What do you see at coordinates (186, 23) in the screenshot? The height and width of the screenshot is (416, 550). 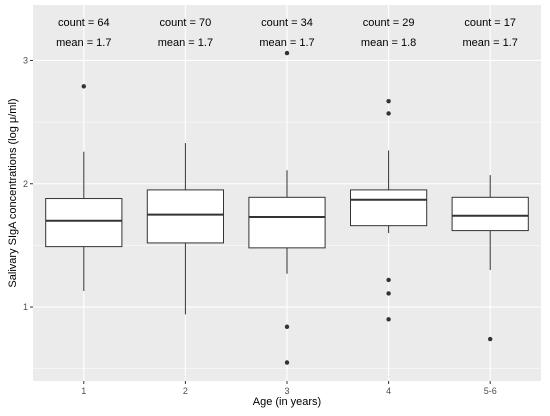 I see `count-label: count = 70` at bounding box center [186, 23].